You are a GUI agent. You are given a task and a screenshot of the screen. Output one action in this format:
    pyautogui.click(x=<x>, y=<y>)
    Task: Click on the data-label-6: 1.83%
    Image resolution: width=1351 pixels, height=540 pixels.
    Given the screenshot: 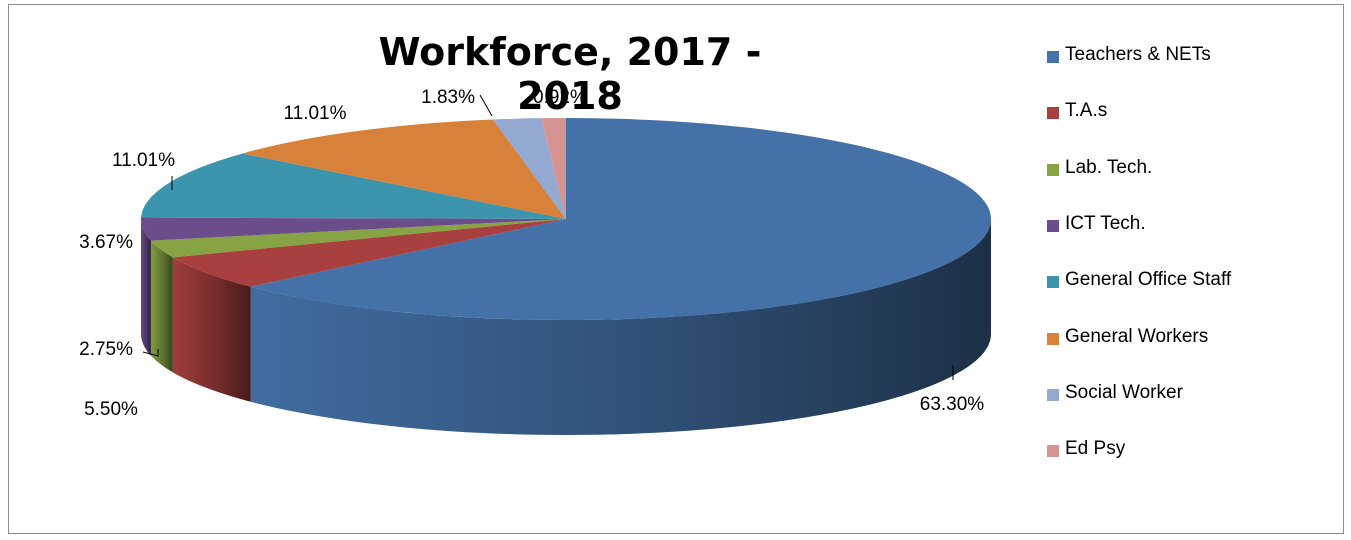 What is the action you would take?
    pyautogui.click(x=448, y=97)
    